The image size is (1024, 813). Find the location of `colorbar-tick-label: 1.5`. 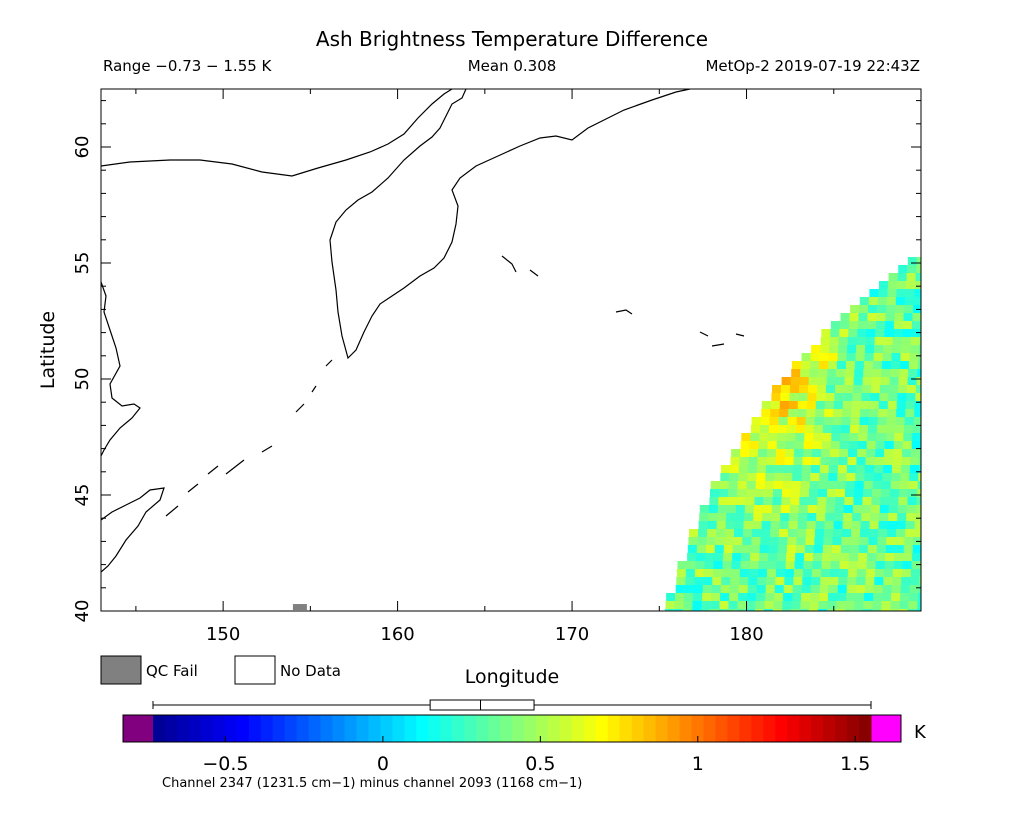

colorbar-tick-label: 1.5 is located at coordinates (855, 764).